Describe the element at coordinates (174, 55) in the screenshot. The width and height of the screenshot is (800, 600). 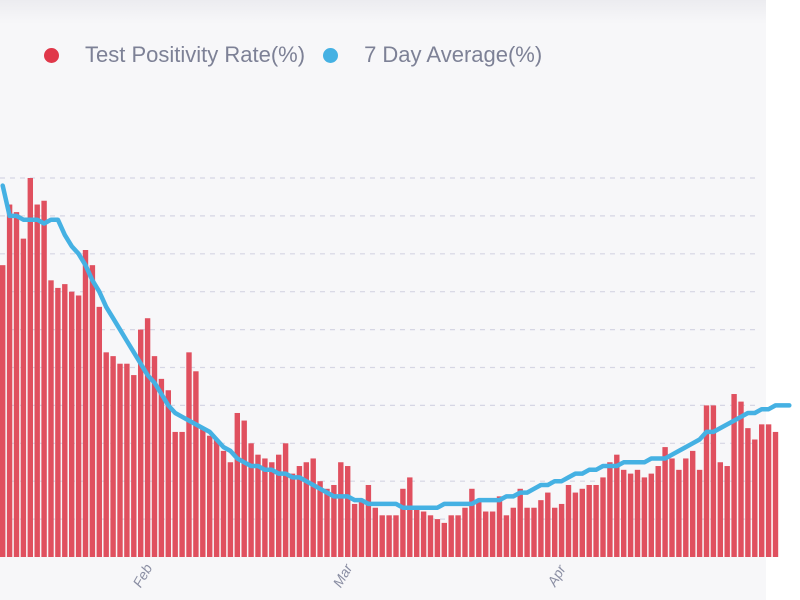
I see `legend-item-positivity: Test Positivity Rate(%)` at that location.